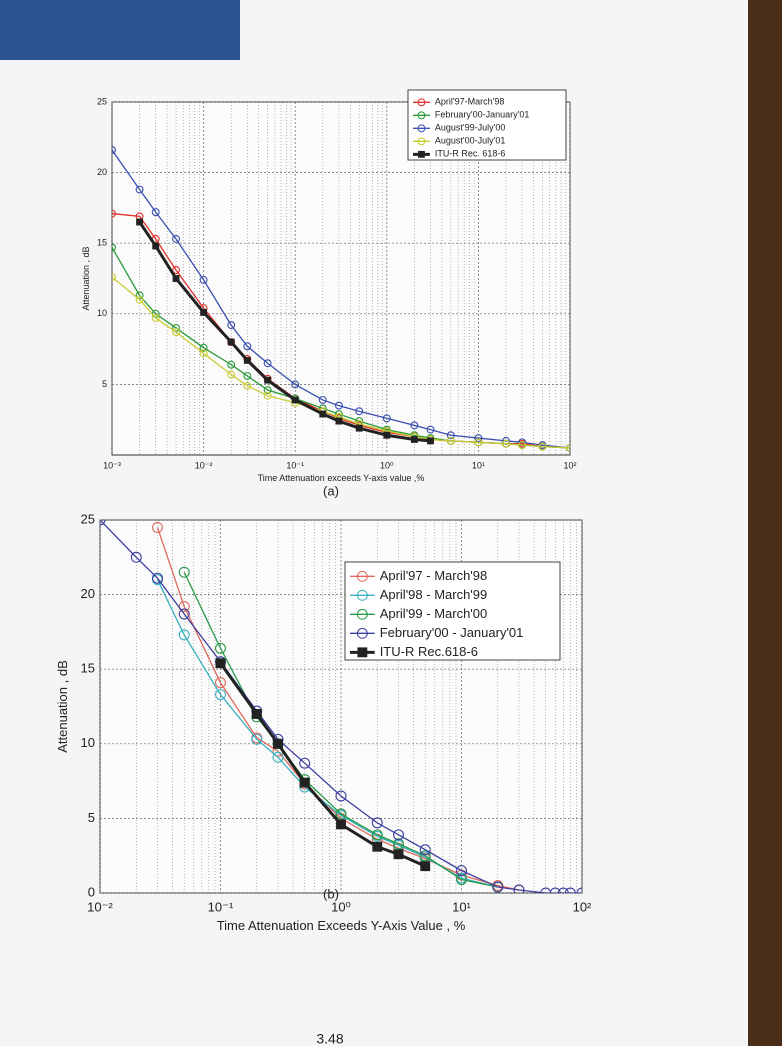 The image size is (782, 1046). Describe the element at coordinates (112, 465) in the screenshot. I see `x-tick-label: 10⁻³` at that location.